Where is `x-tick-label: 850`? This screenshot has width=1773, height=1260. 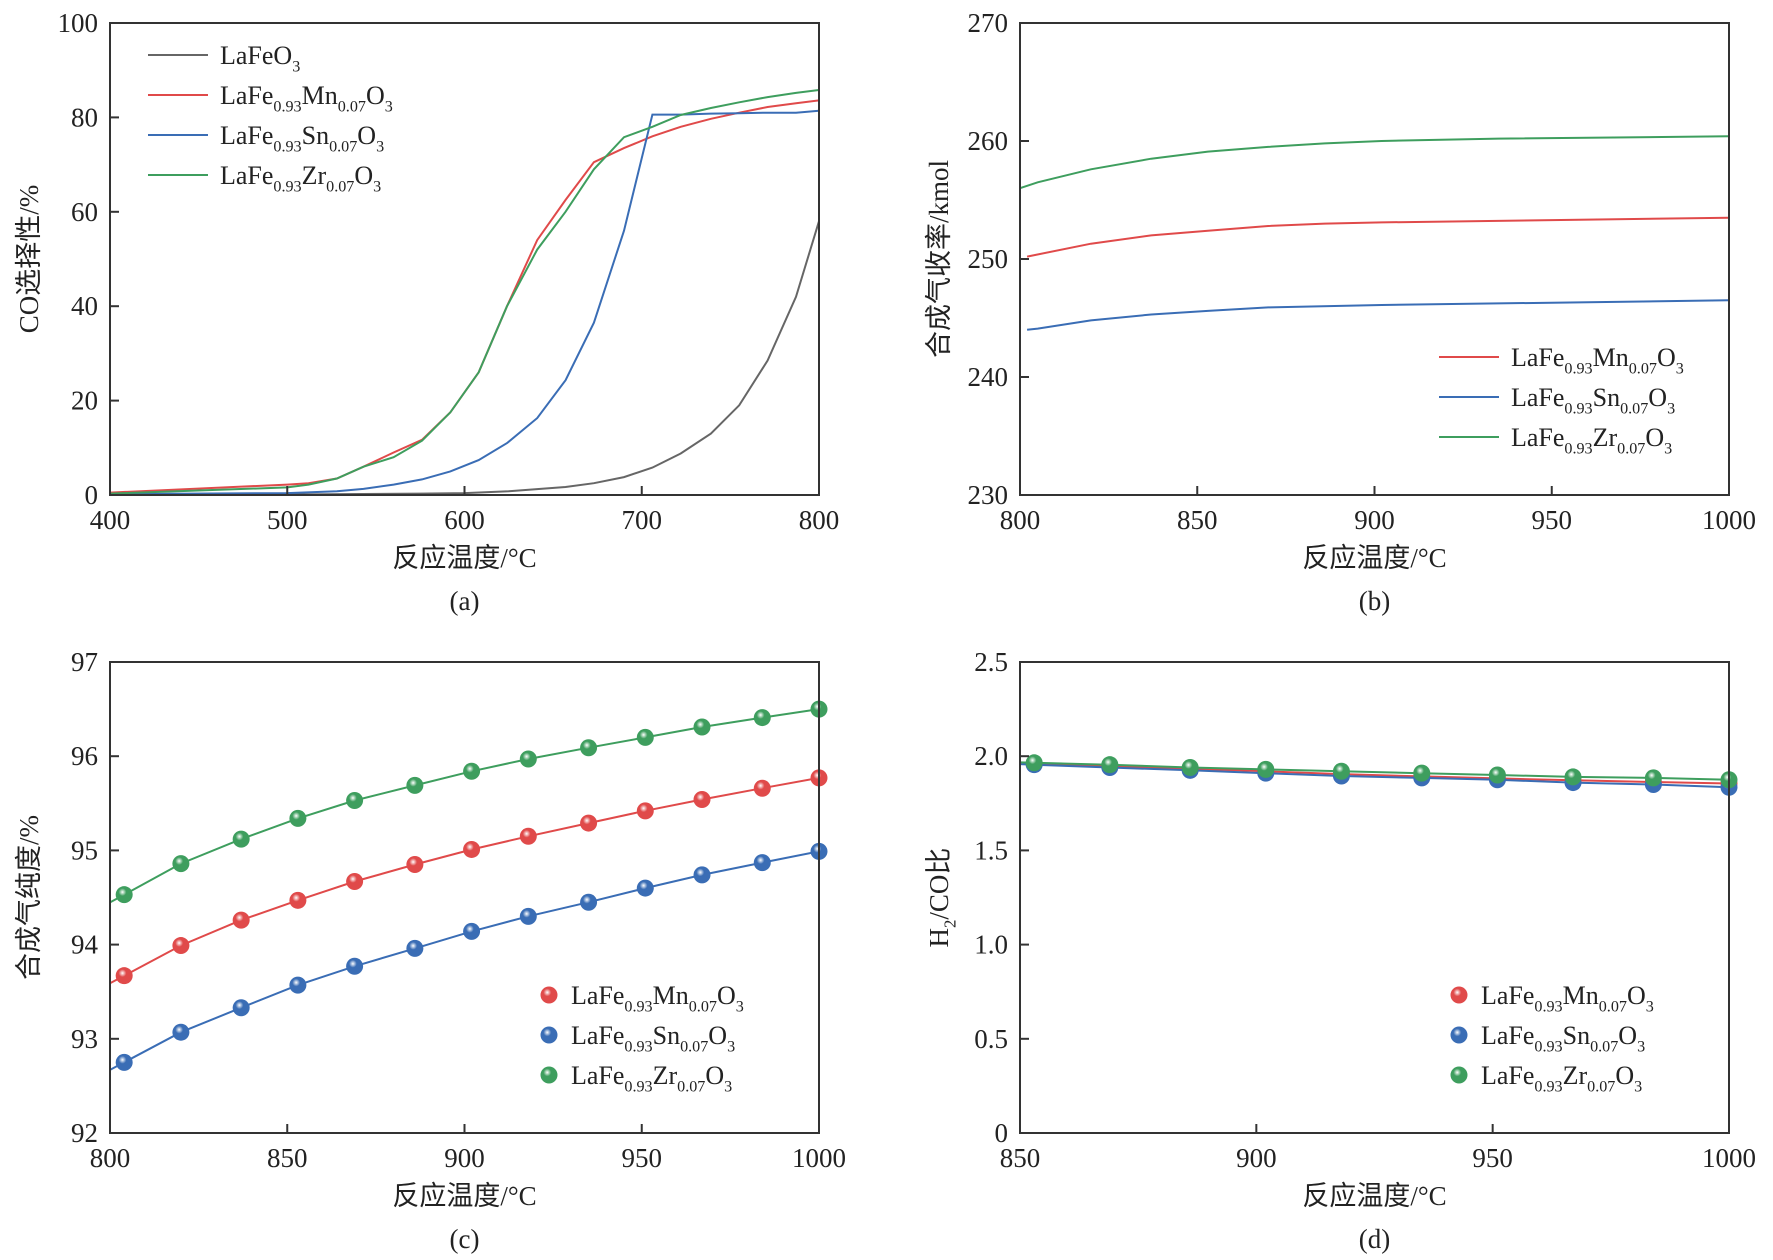 x-tick-label: 850 is located at coordinates (1020, 1158).